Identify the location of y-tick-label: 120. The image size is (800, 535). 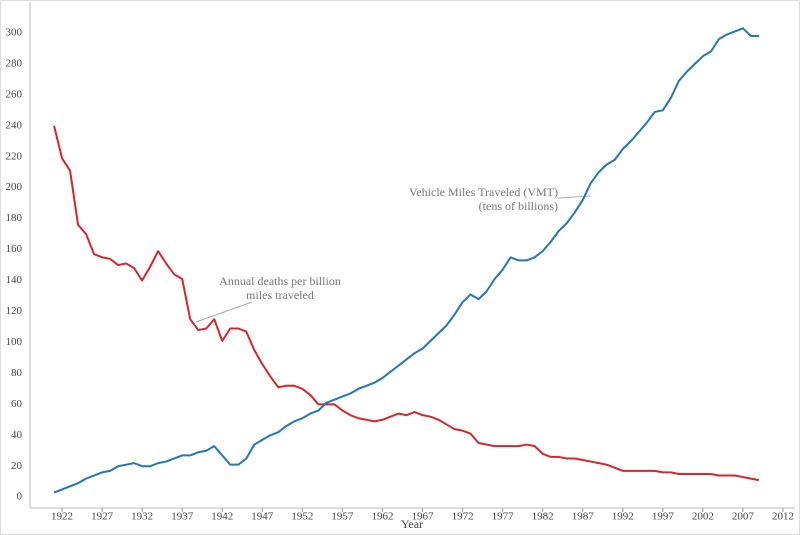
(14, 311).